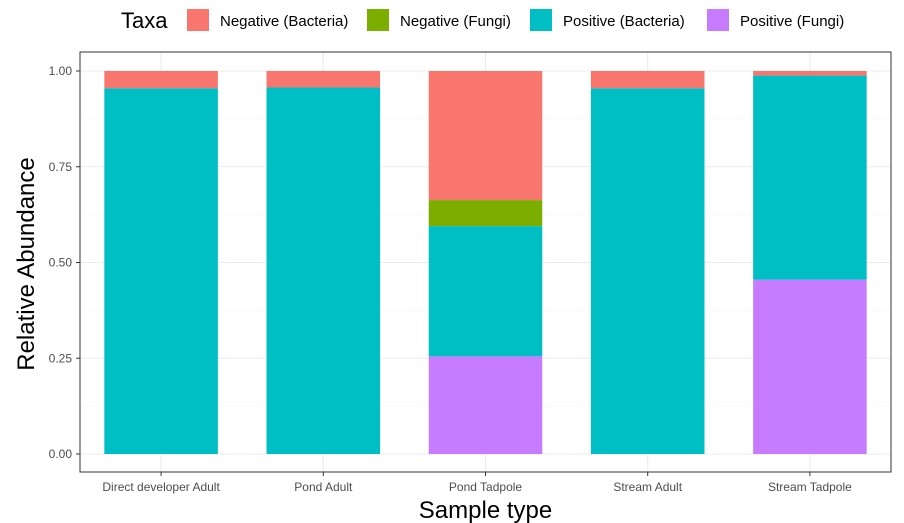  I want to click on x-tick-label: Direct developer Adult, so click(161, 487).